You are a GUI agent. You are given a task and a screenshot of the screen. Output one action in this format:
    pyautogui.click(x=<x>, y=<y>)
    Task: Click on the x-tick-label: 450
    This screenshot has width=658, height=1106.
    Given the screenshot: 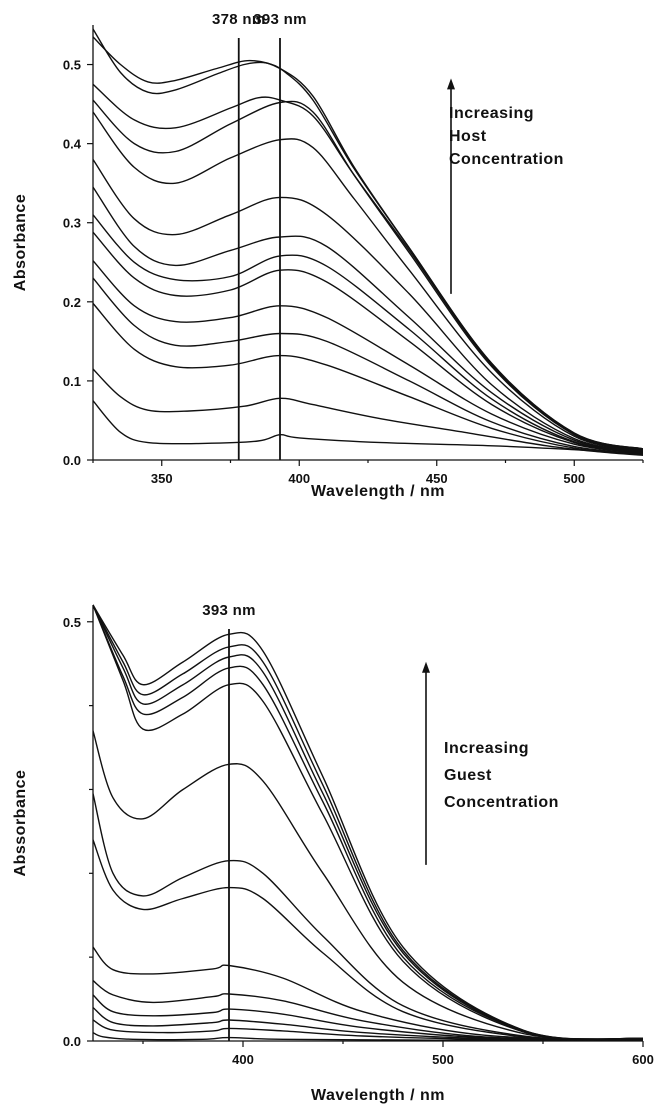 What is the action you would take?
    pyautogui.click(x=437, y=478)
    